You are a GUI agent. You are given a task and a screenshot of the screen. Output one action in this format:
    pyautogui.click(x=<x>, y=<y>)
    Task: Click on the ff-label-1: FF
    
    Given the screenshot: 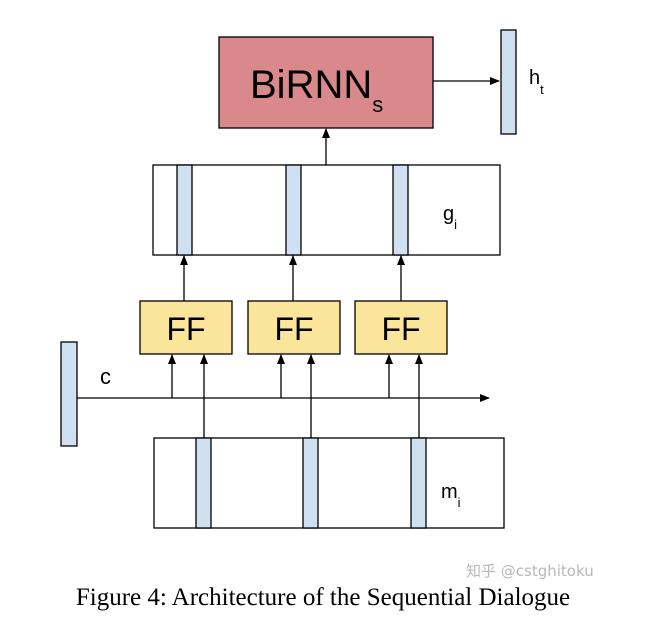 What is the action you would take?
    pyautogui.click(x=185, y=329)
    